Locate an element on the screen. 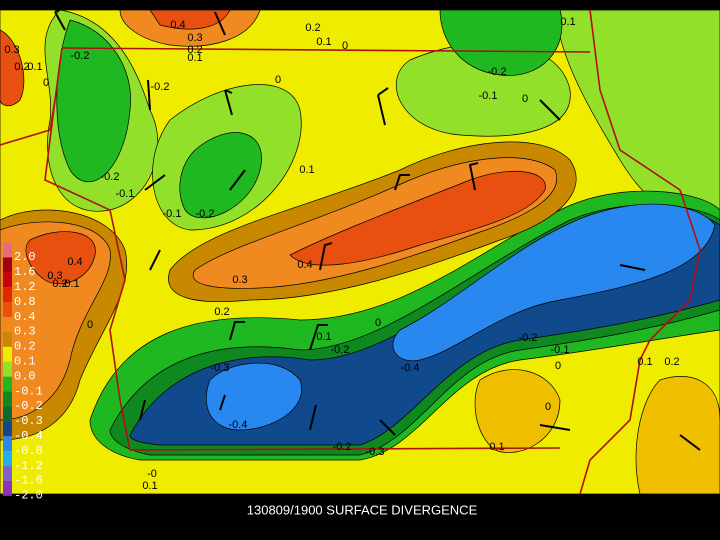 This screenshot has height=540, width=720. fill-amber is located at coordinates (677, 435).